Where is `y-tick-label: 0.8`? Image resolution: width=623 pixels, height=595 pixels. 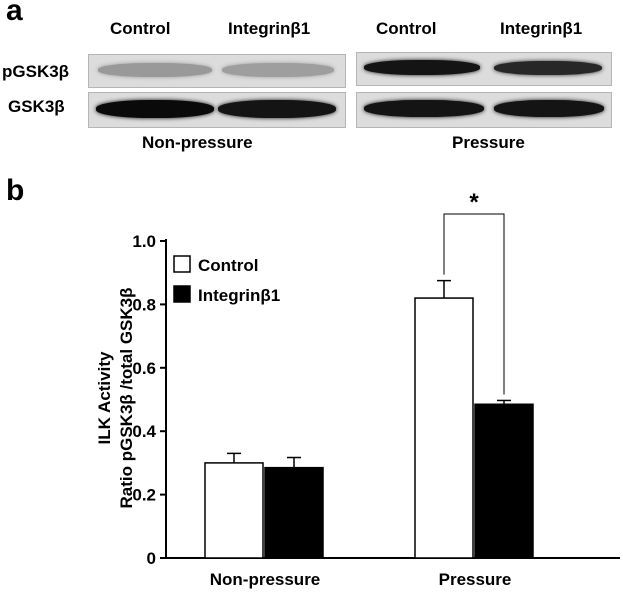 y-tick-label: 0.8 is located at coordinates (144, 304).